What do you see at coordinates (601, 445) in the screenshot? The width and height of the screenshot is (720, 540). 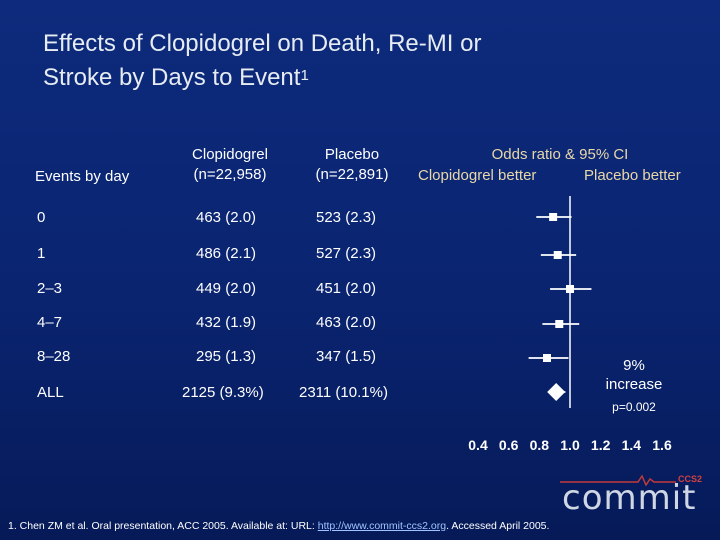 I see `x-tick-label: 1.2` at bounding box center [601, 445].